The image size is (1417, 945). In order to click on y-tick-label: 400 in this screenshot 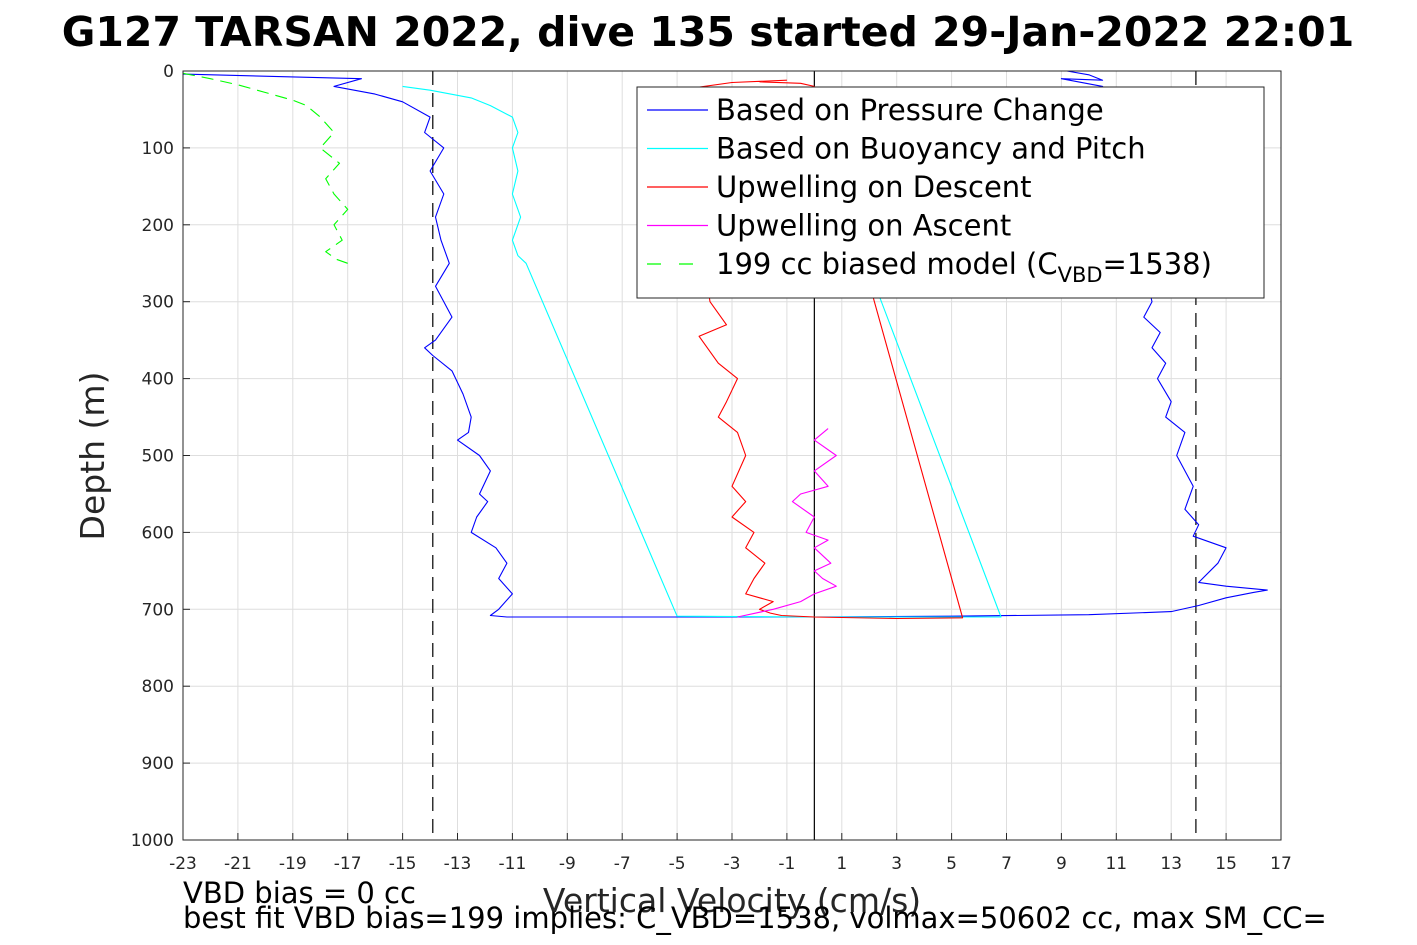, I will do `click(158, 380)`.